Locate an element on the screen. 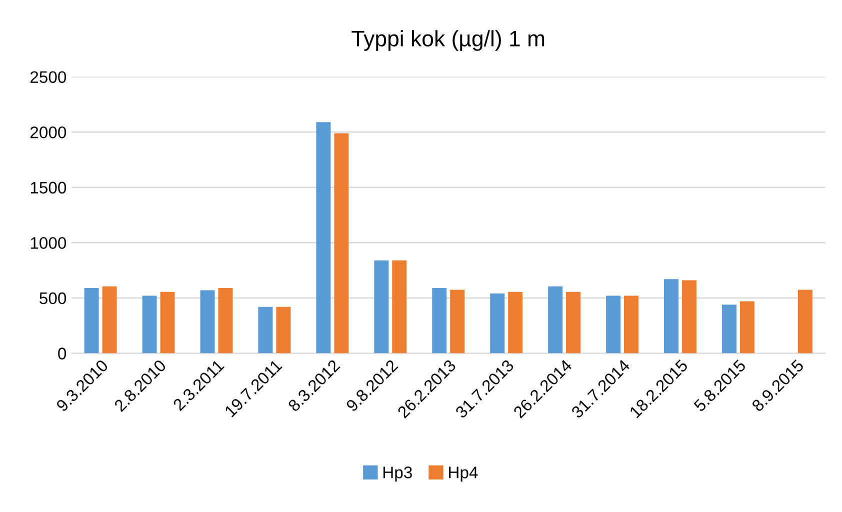 The height and width of the screenshot is (512, 842). chart-title: Typpi kok (µg/l) 1 m is located at coordinates (448, 40).